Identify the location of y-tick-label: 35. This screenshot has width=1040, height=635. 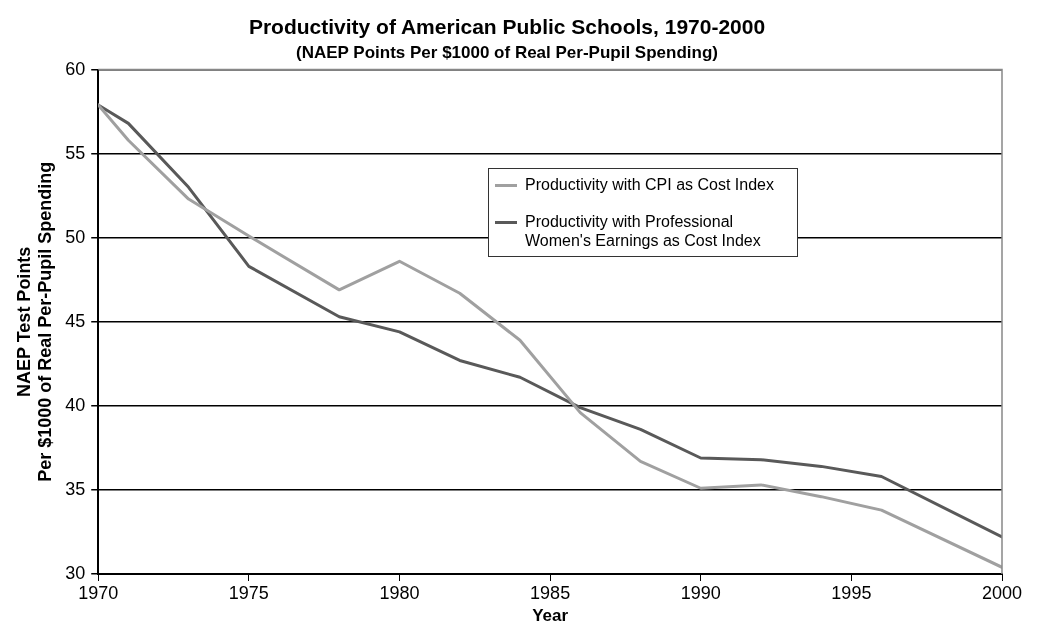
(75, 488).